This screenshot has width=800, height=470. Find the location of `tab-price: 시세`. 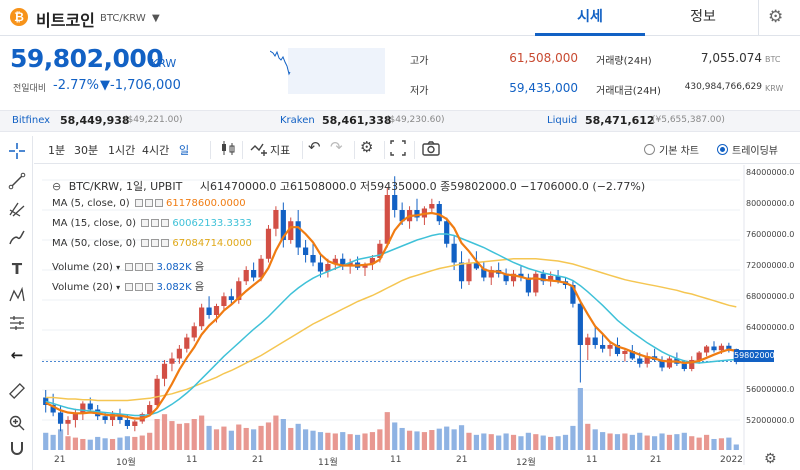

tab-price: 시세 is located at coordinates (590, 18).